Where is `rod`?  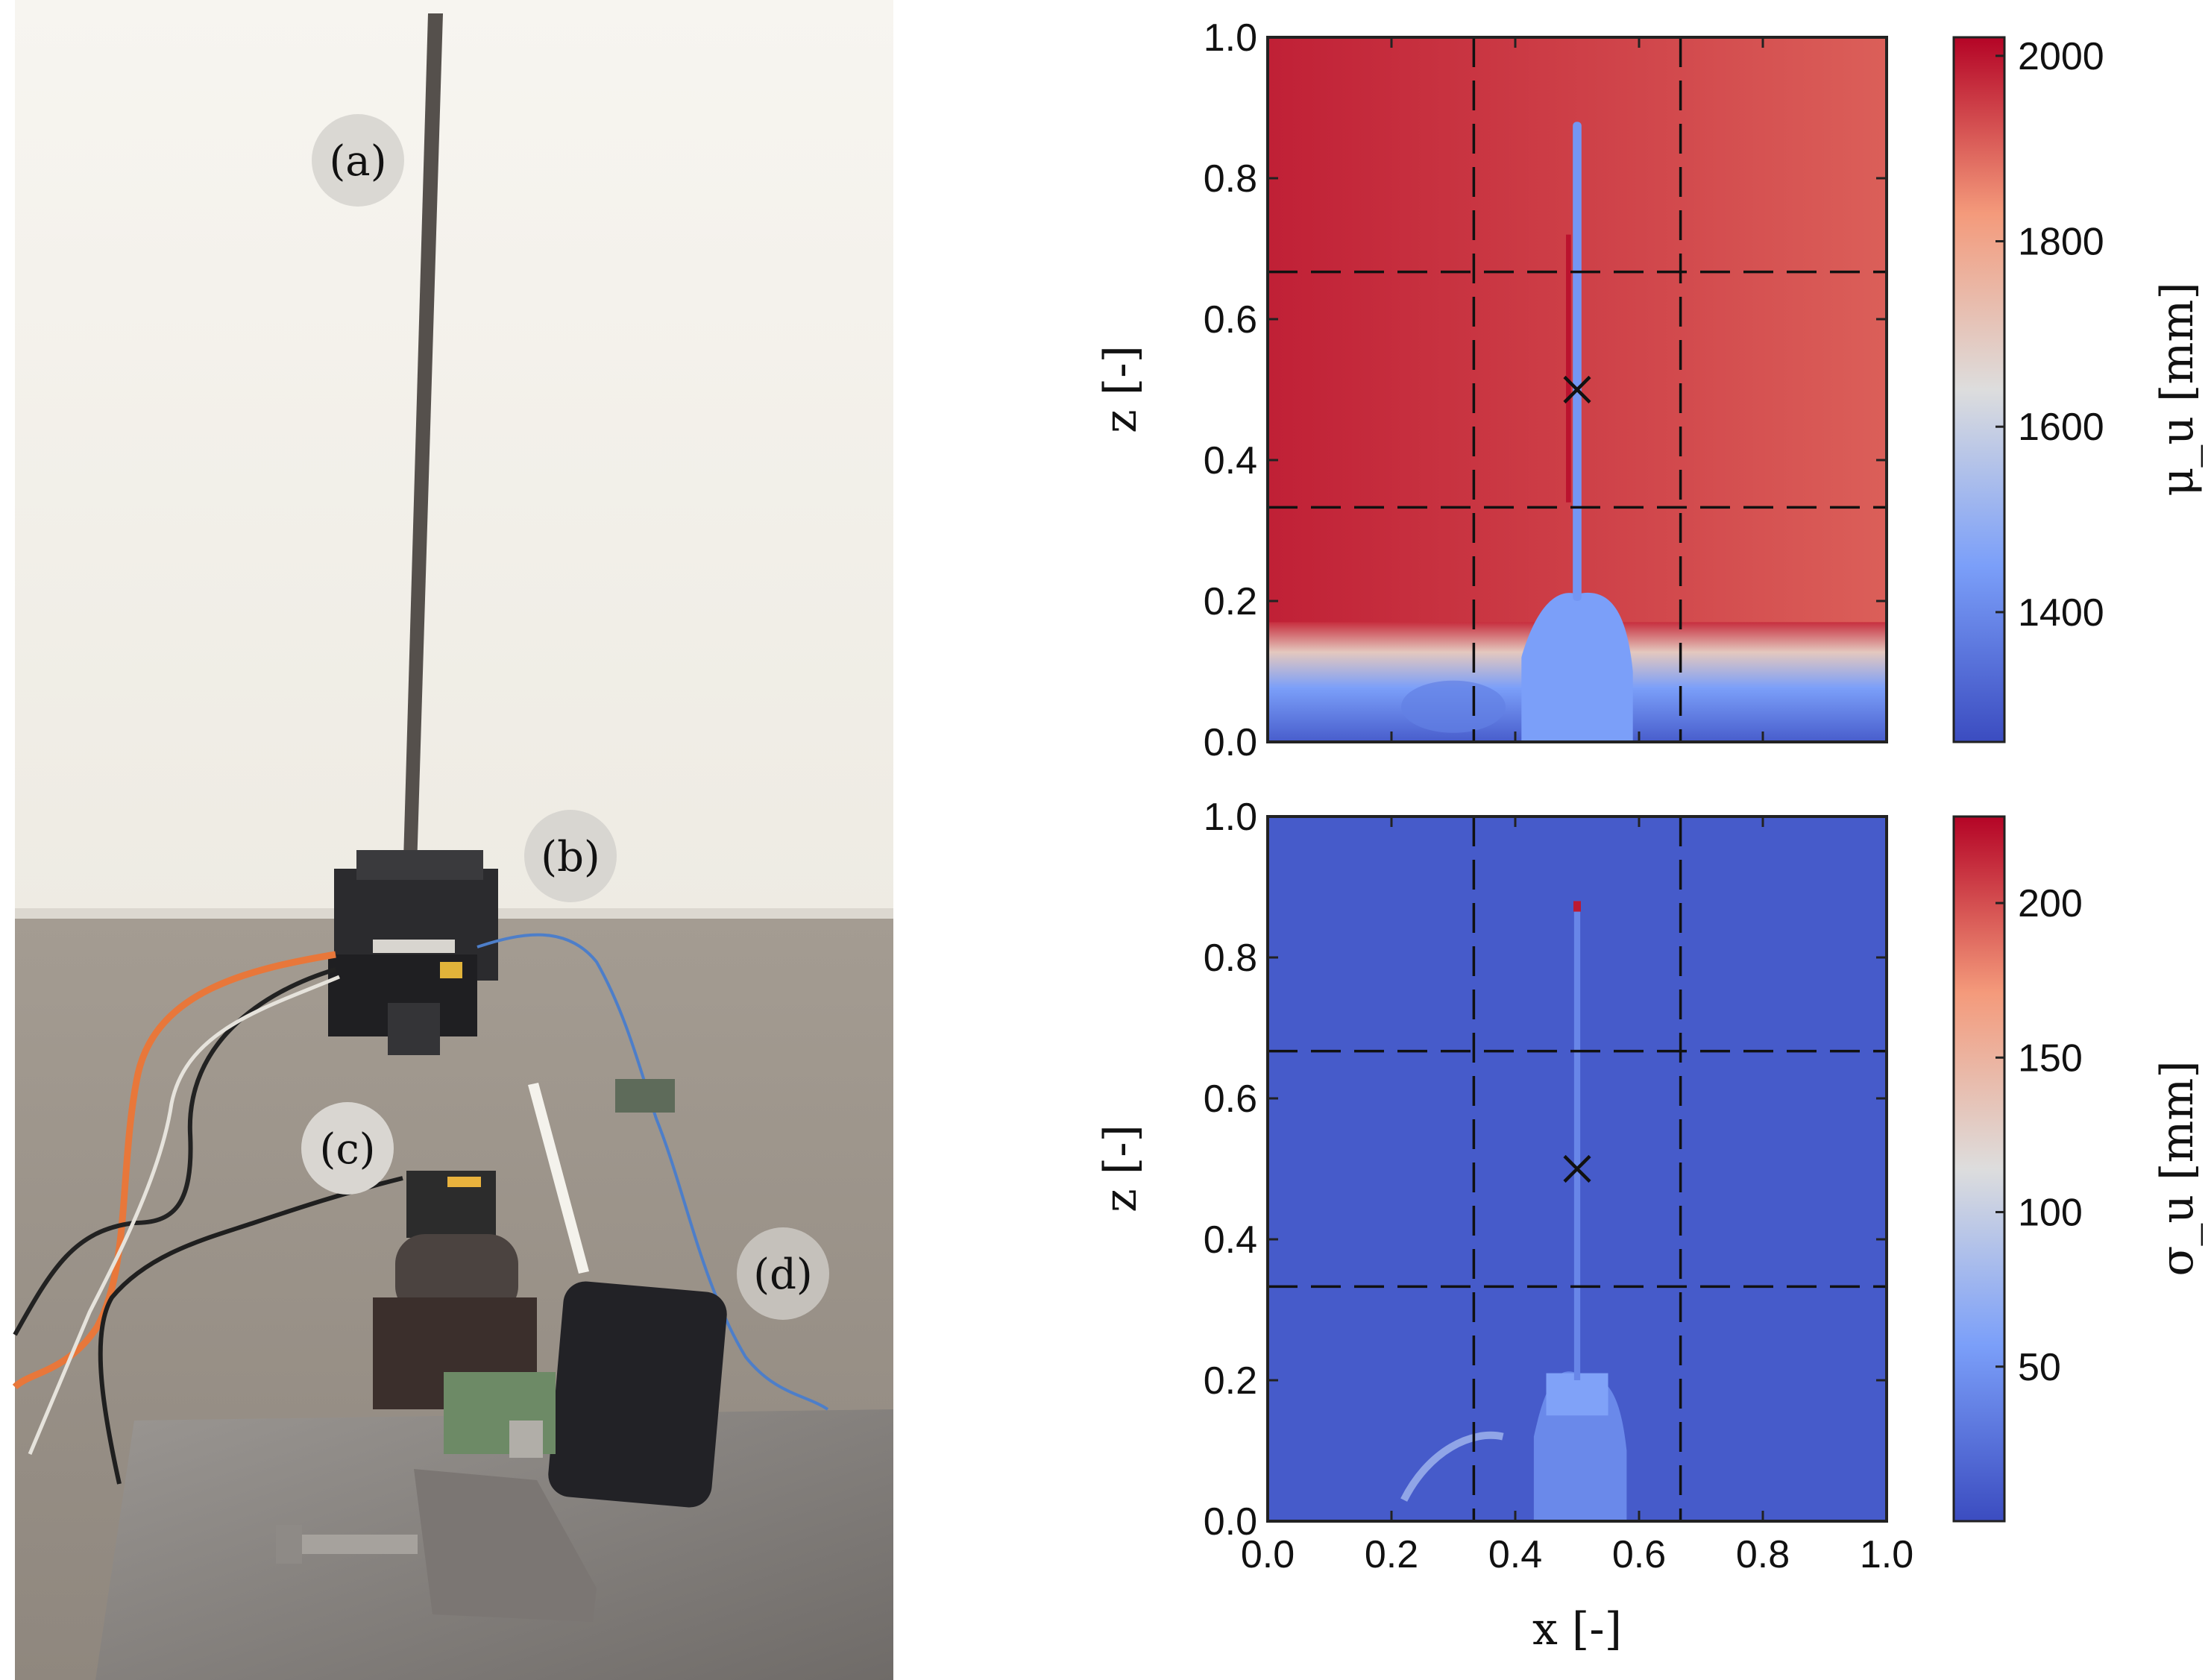
rod is located at coordinates (421, 513).